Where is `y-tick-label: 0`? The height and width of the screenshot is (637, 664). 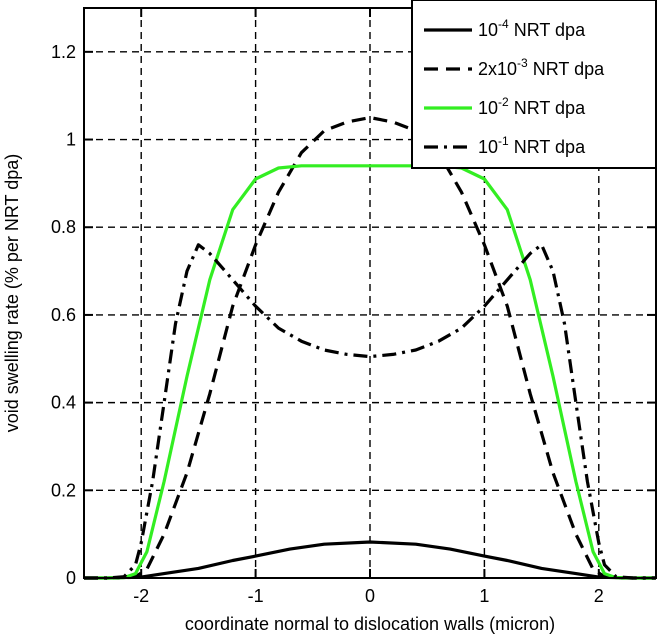 y-tick-label: 0 is located at coordinates (71, 578).